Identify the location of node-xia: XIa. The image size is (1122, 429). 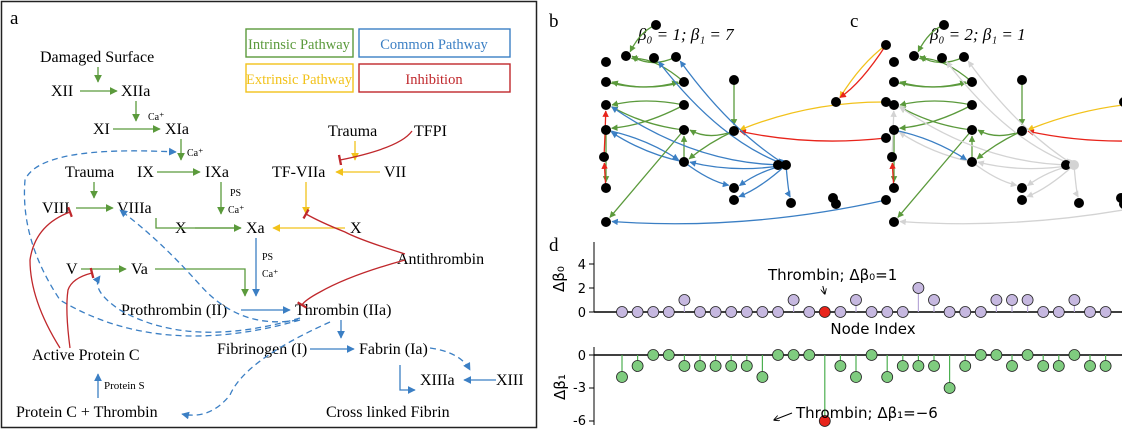
(177, 129).